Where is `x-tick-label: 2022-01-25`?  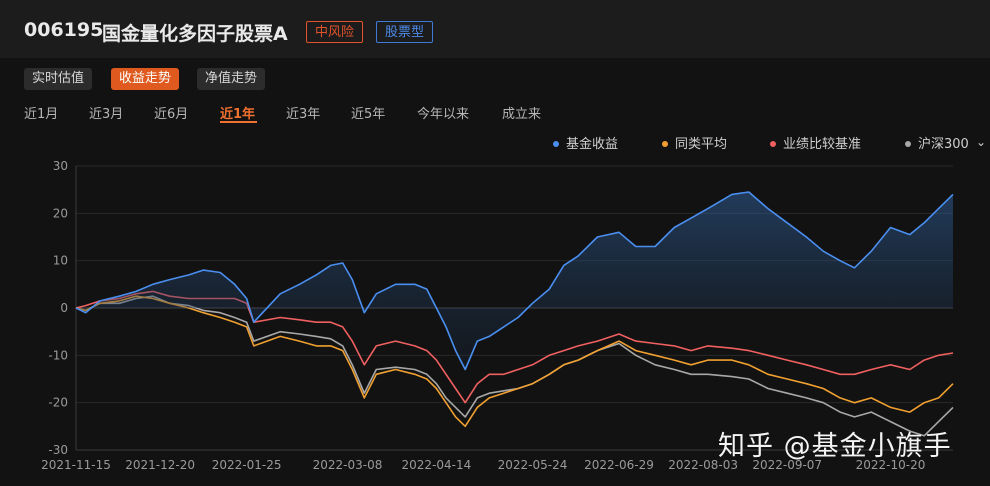 x-tick-label: 2022-01-25 is located at coordinates (247, 465).